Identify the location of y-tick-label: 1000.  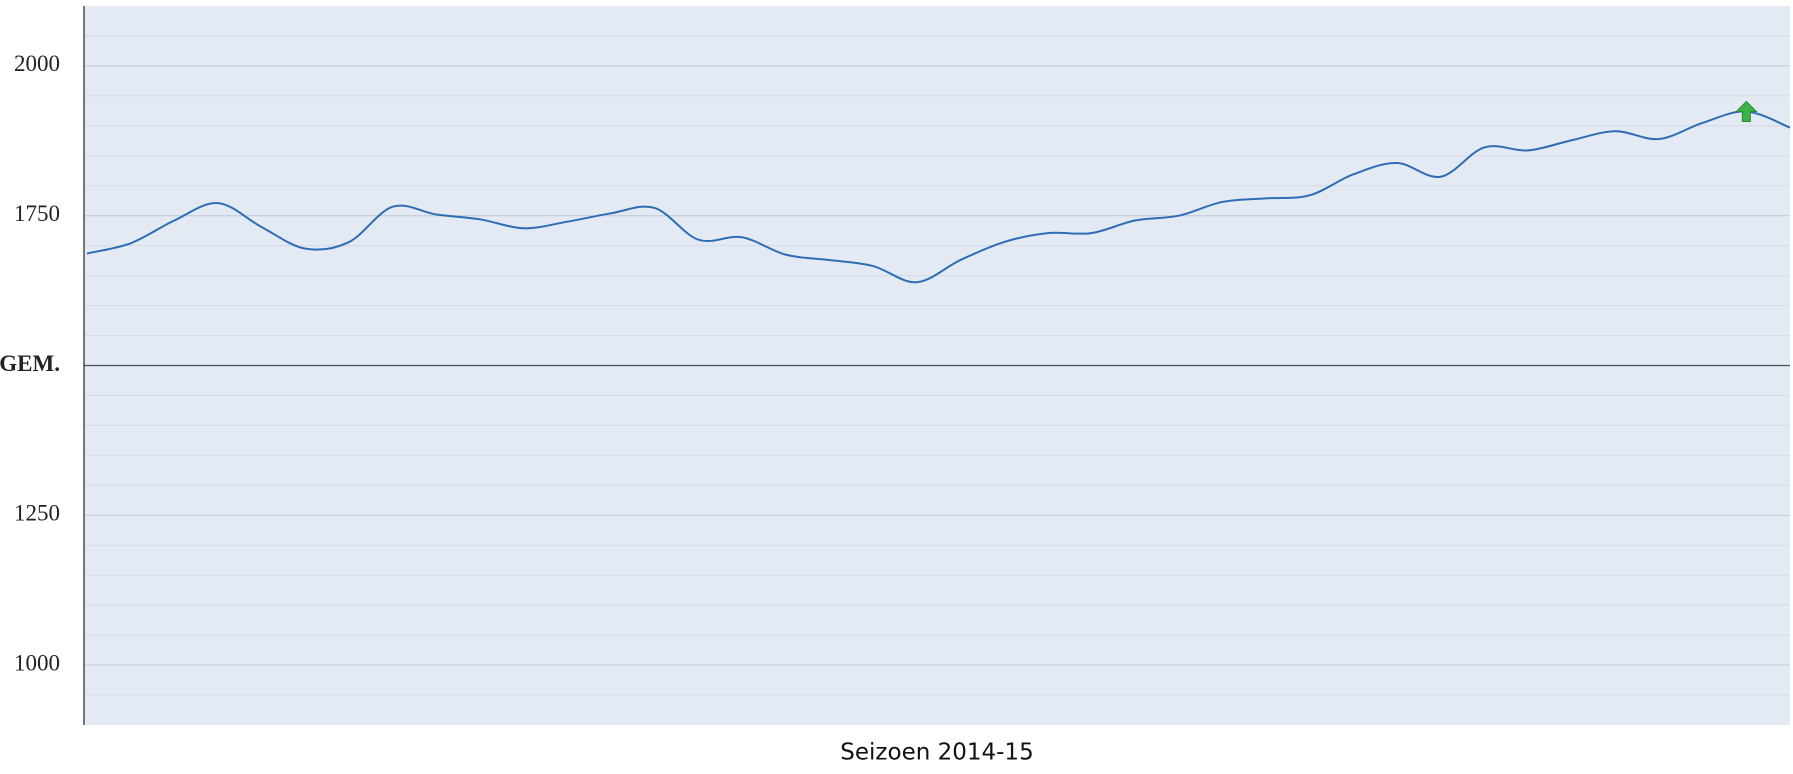
(37, 662).